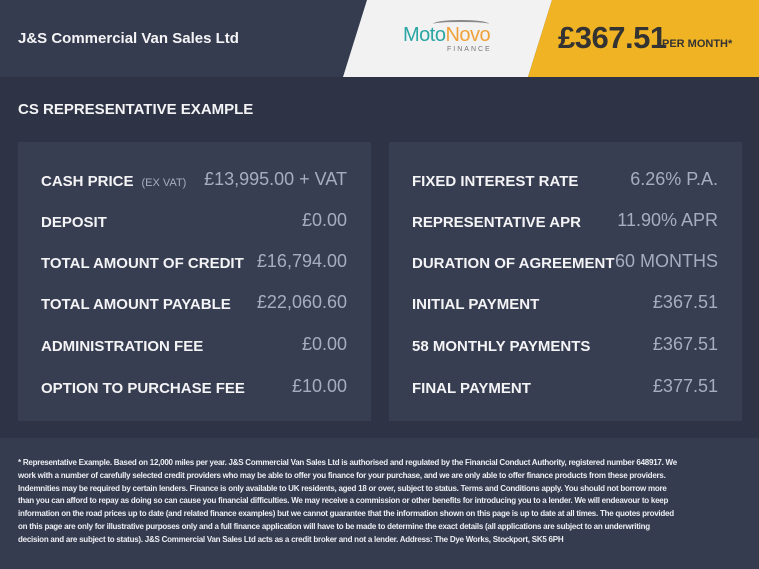 The height and width of the screenshot is (569, 759). What do you see at coordinates (666, 261) in the screenshot?
I see `row-value: 60 MONTHS` at bounding box center [666, 261].